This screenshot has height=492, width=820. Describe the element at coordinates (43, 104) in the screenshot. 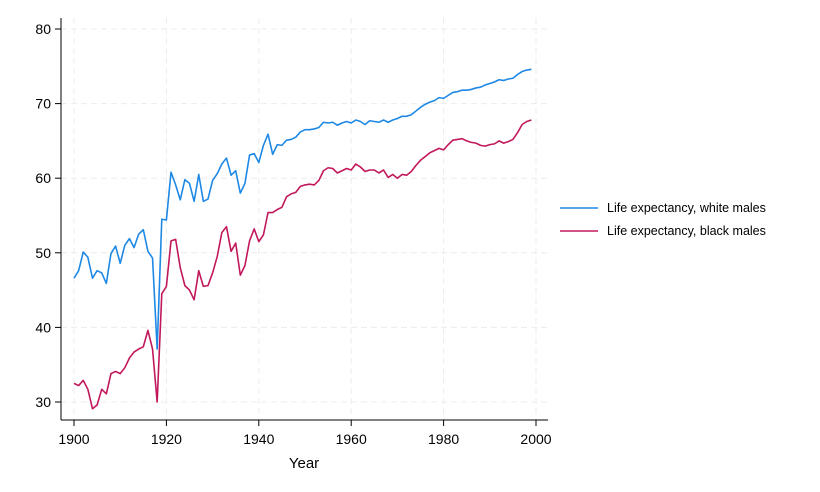

I see `y-tick-label: 70` at that location.